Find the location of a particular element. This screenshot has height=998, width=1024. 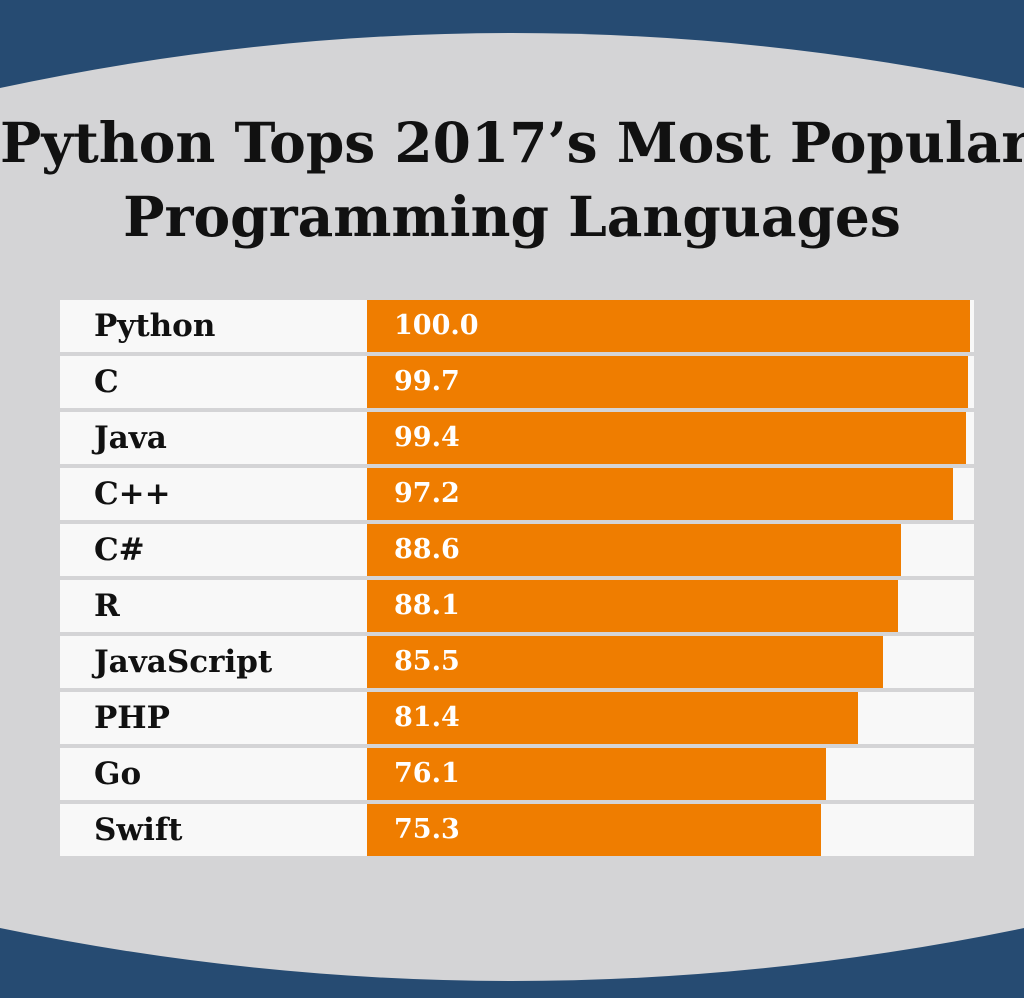

bar-row: Python 100.0 is located at coordinates (517, 326).